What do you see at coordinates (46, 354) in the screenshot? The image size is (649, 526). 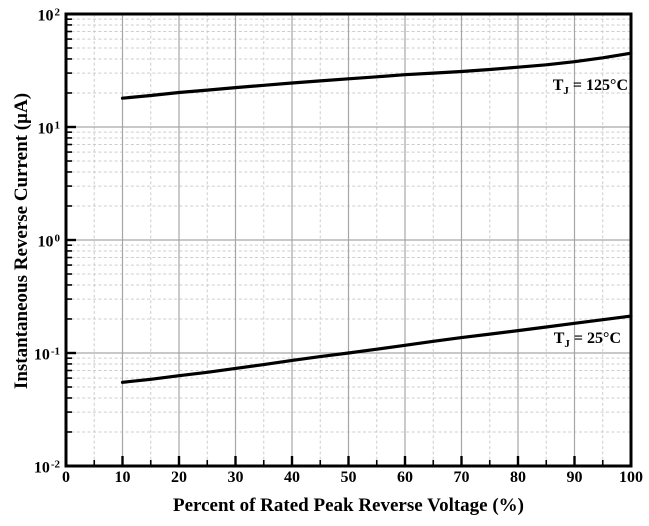 I see `y-tick-label-10e-1: 10⁻¹` at bounding box center [46, 354].